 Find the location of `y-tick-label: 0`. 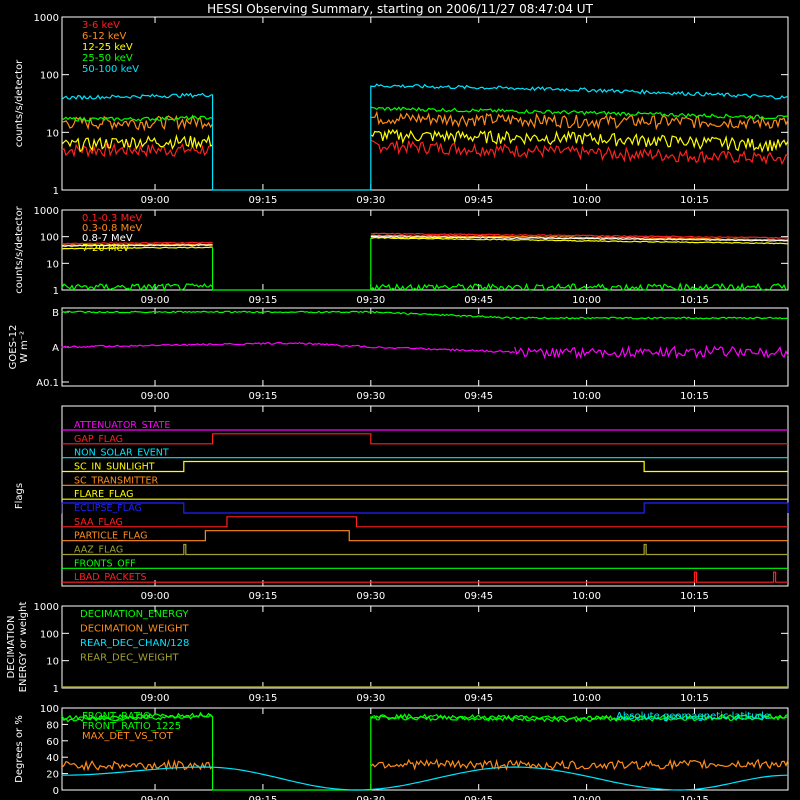

y-tick-label: 0 is located at coordinates (56, 791).